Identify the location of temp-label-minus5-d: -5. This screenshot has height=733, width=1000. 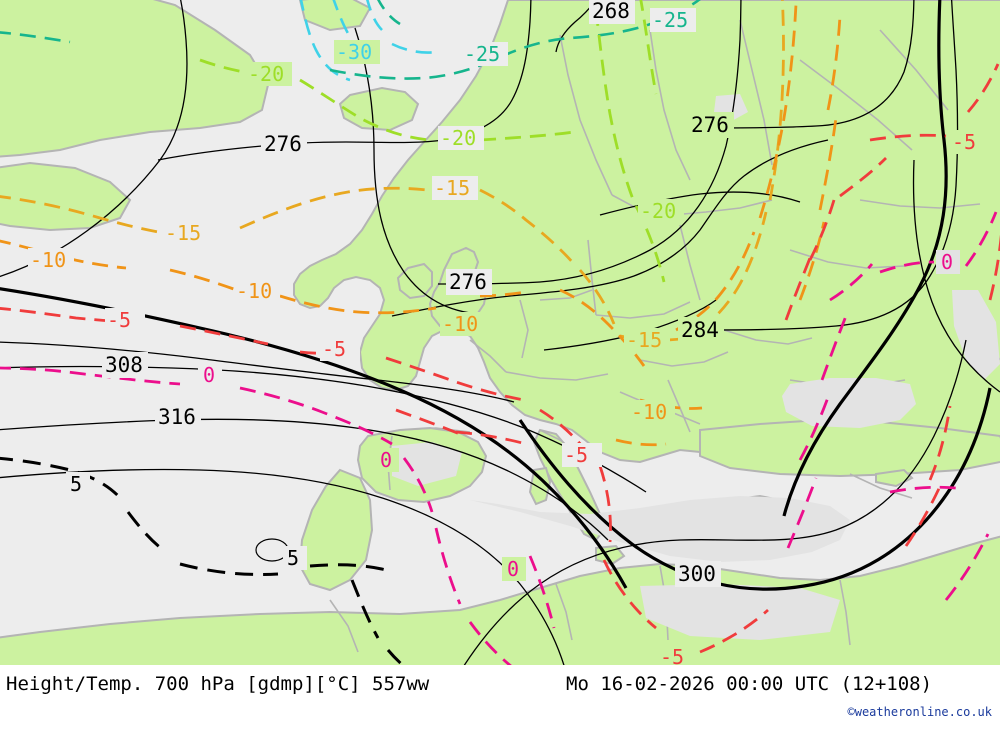
(672, 655).